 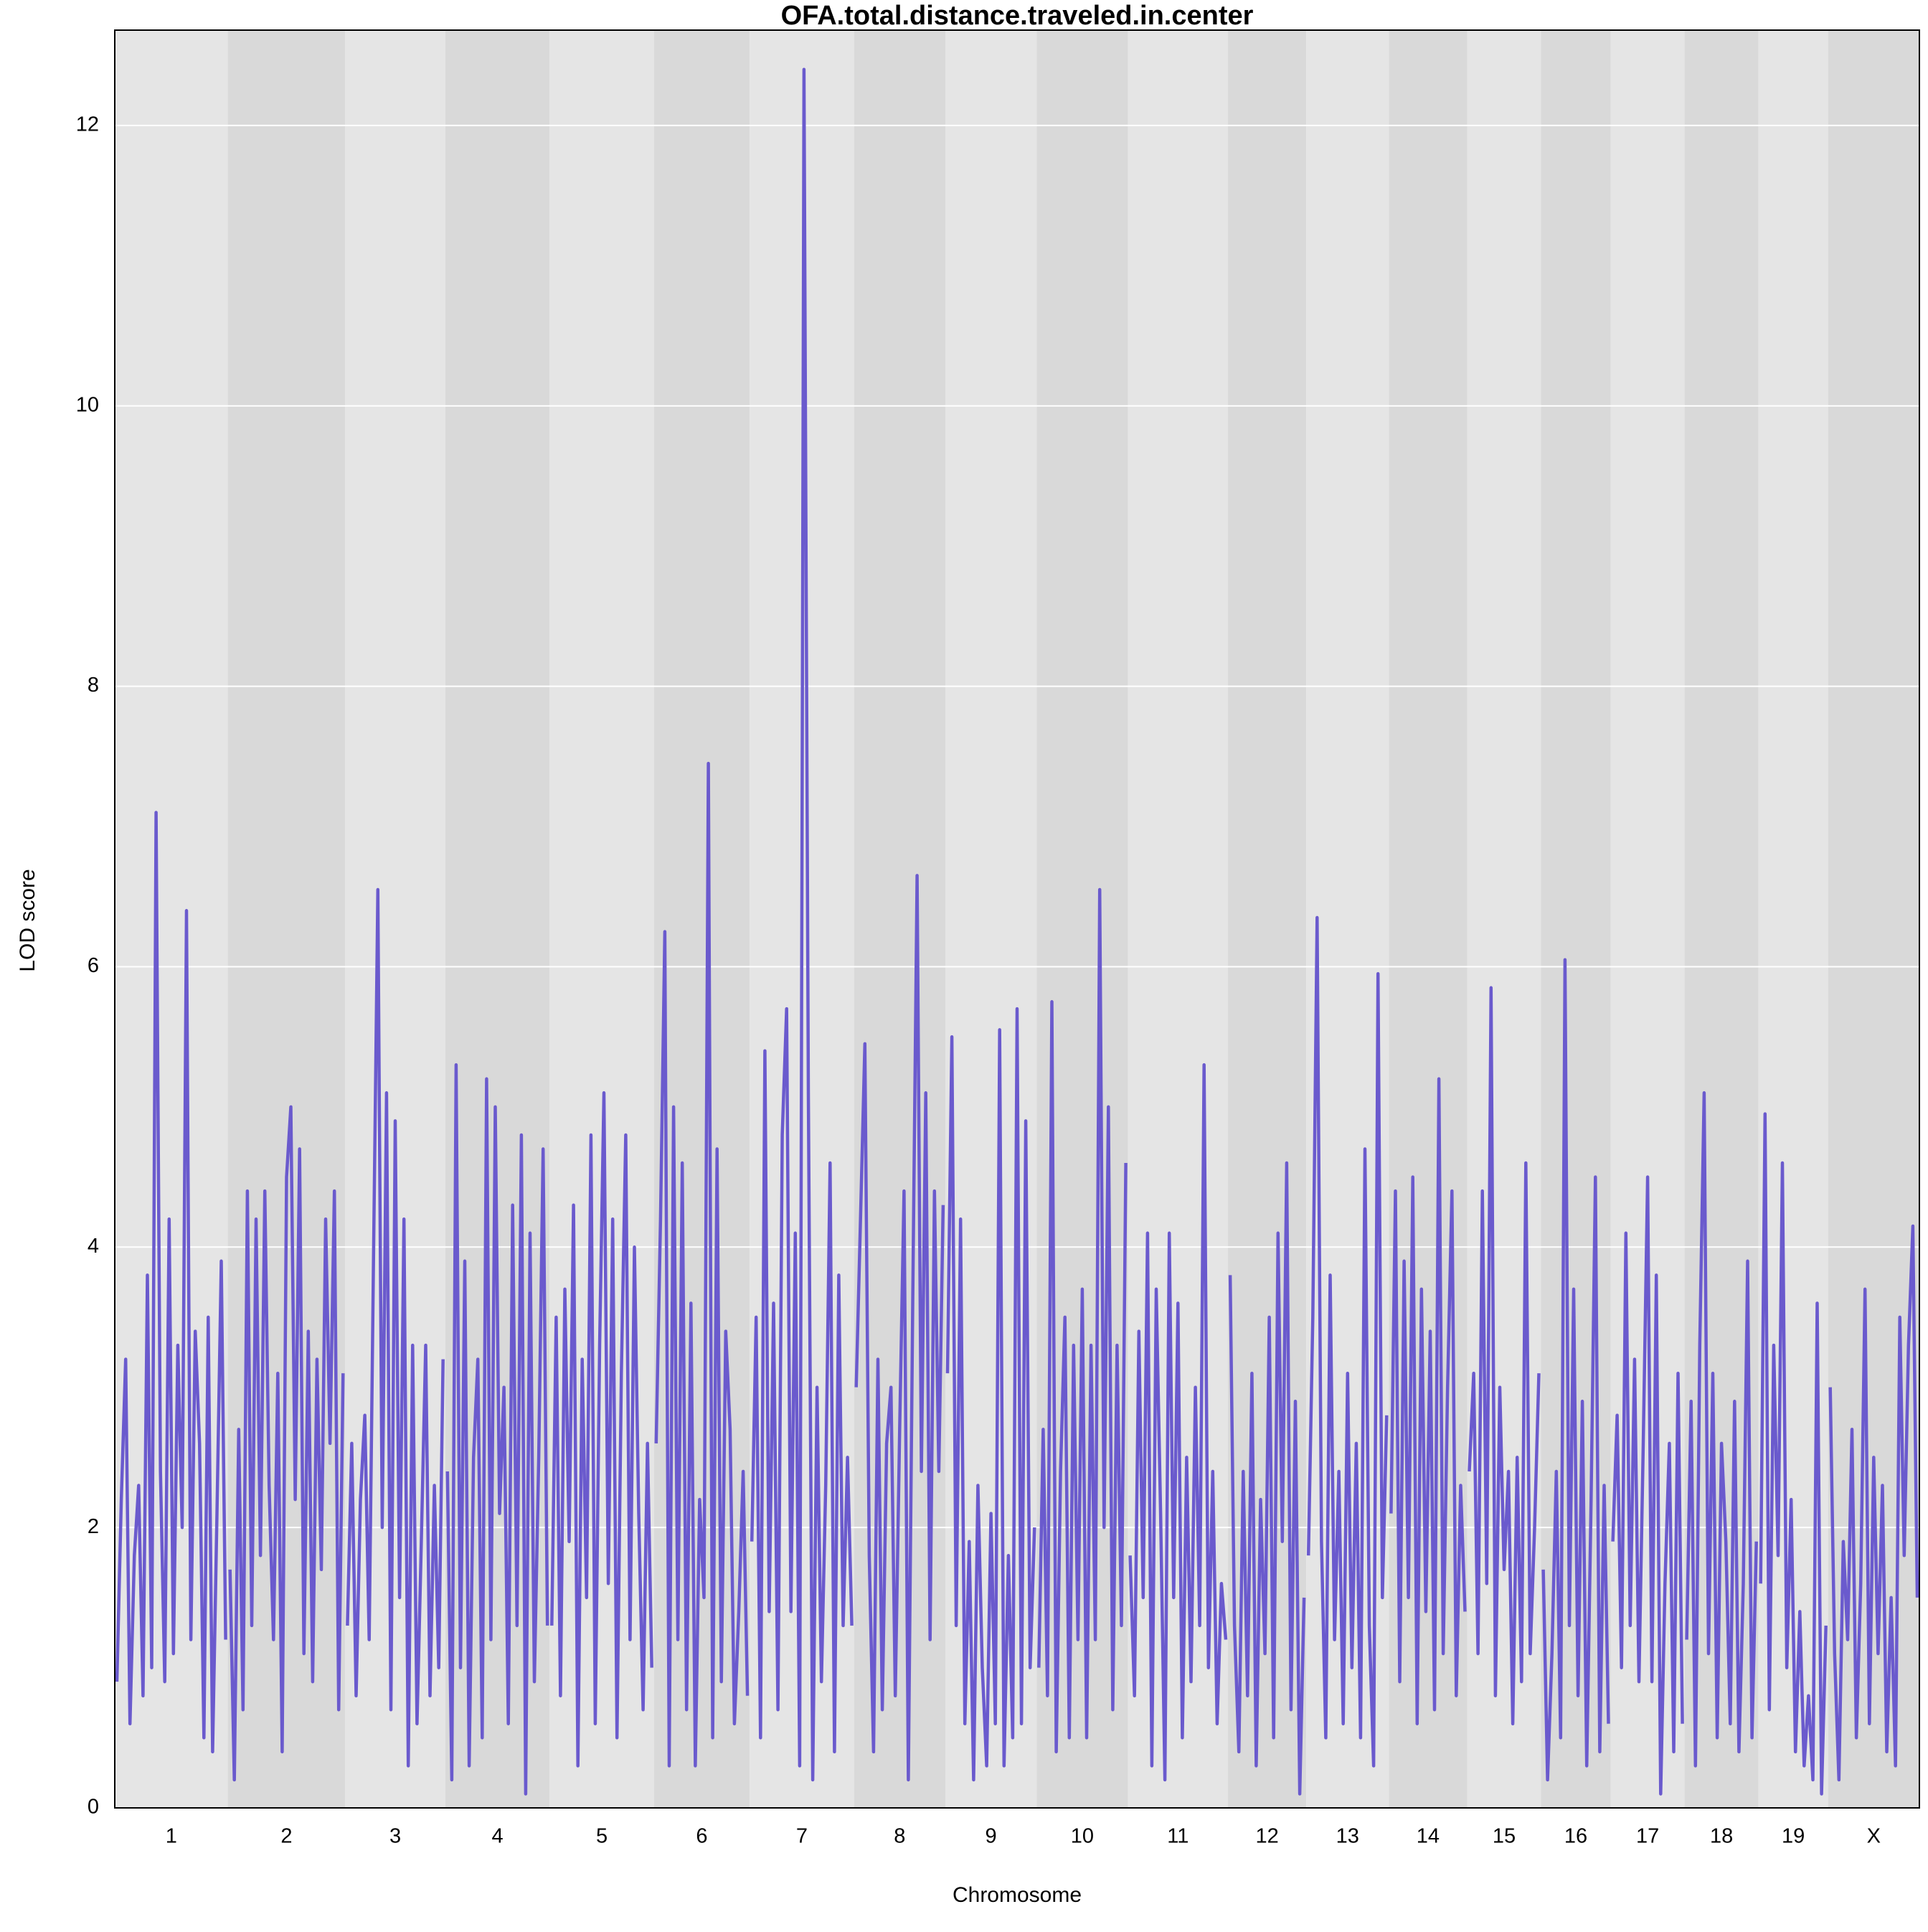 What do you see at coordinates (93, 685) in the screenshot?
I see `y-tick-label: 8` at bounding box center [93, 685].